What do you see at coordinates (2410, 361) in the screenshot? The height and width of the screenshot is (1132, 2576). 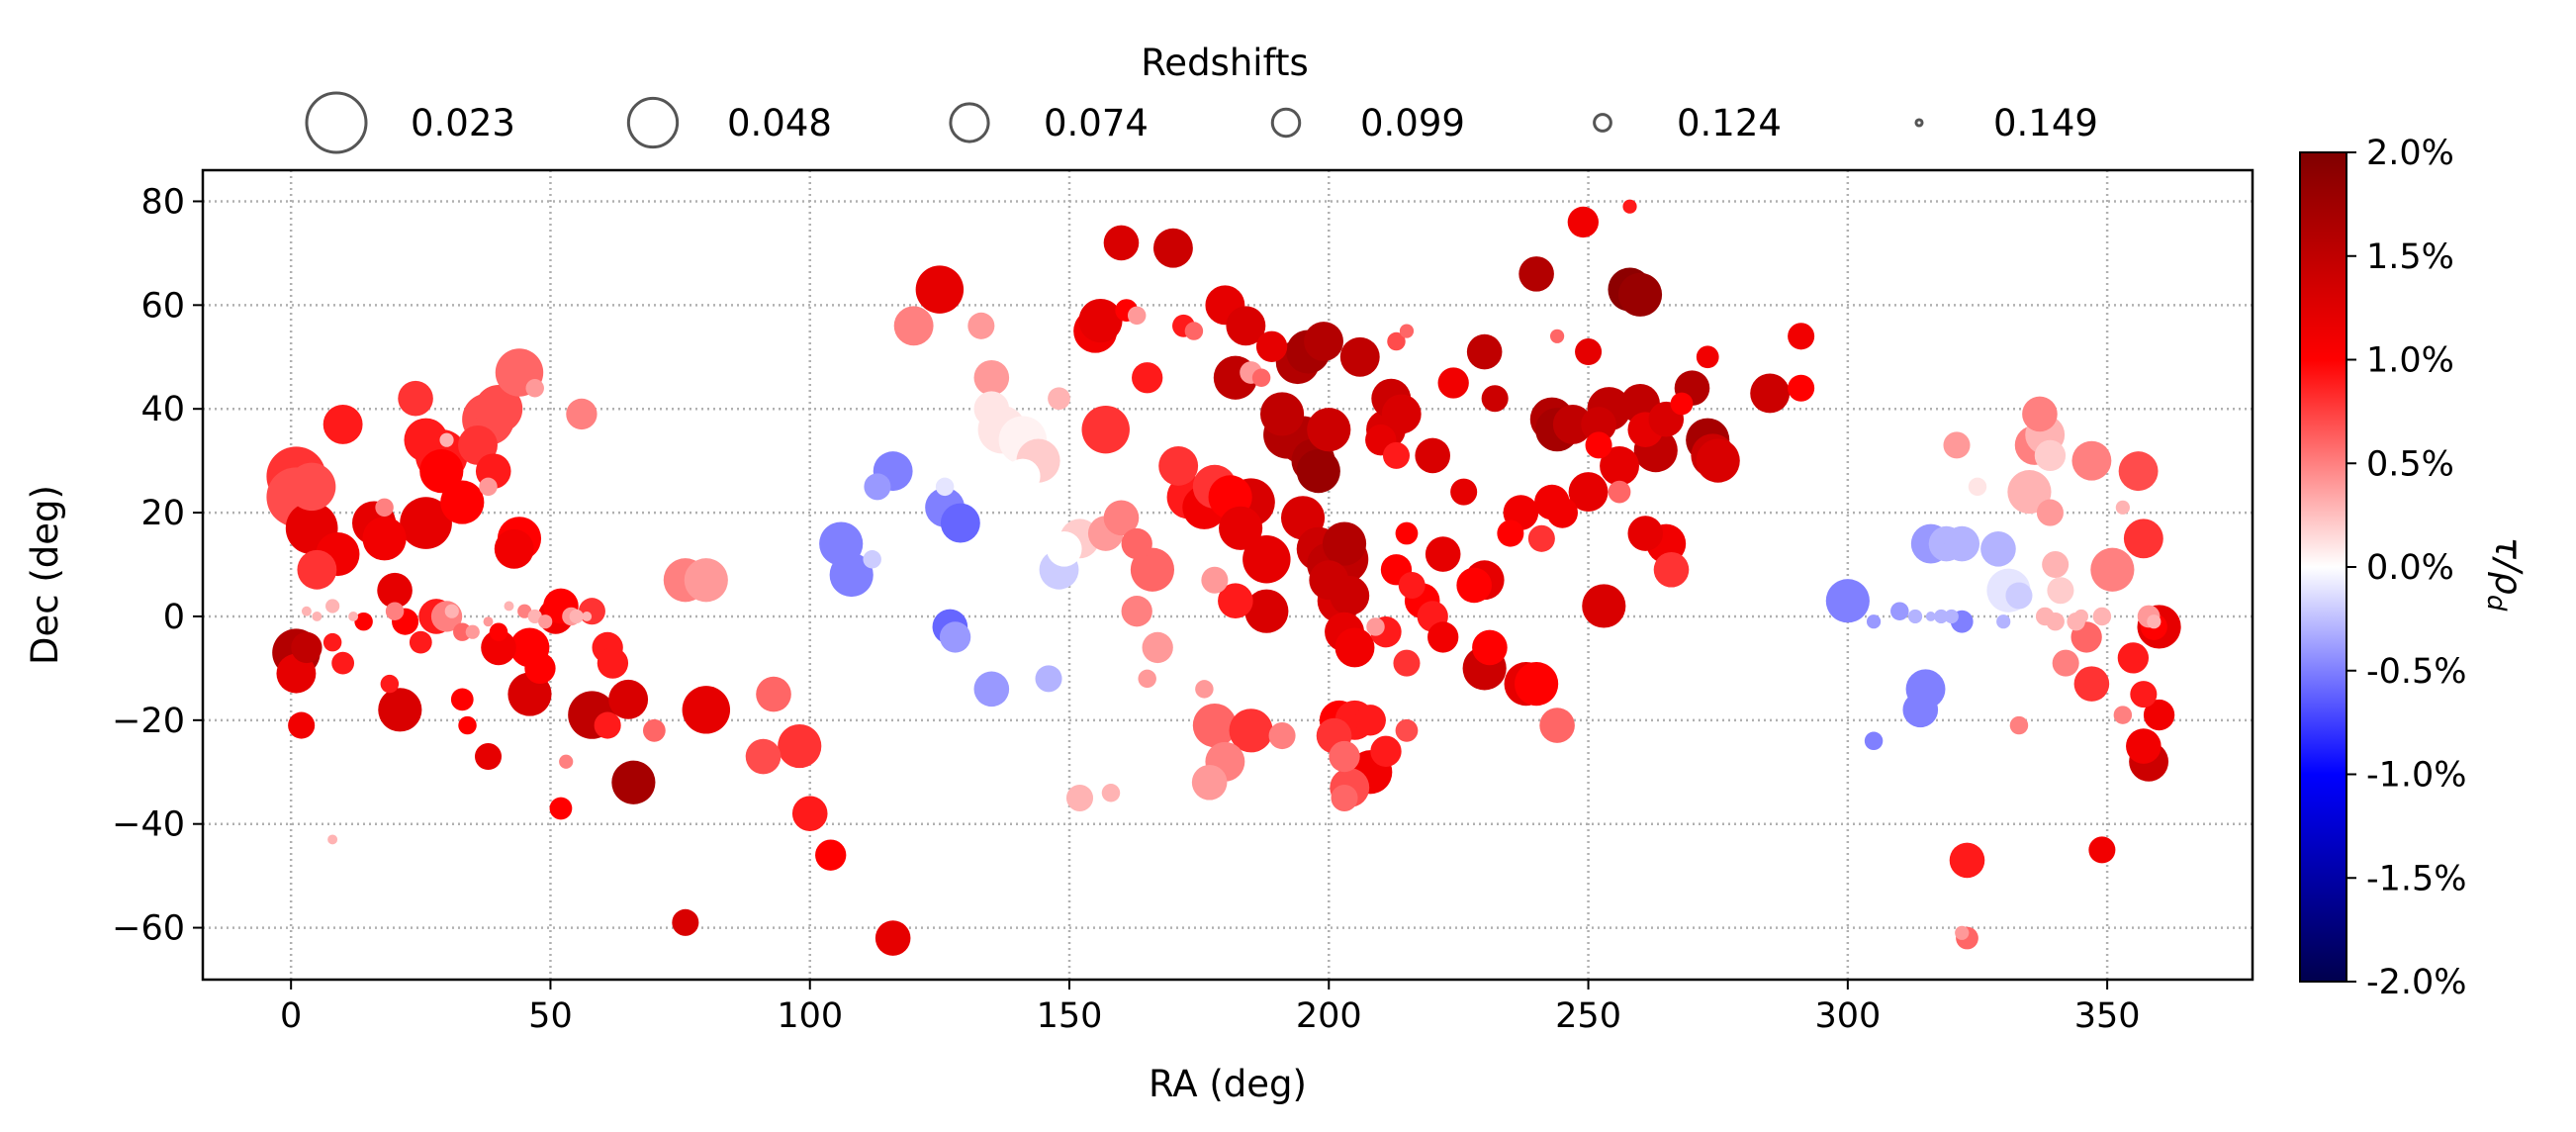 I see `colorbar-tick-label: 1.0%` at bounding box center [2410, 361].